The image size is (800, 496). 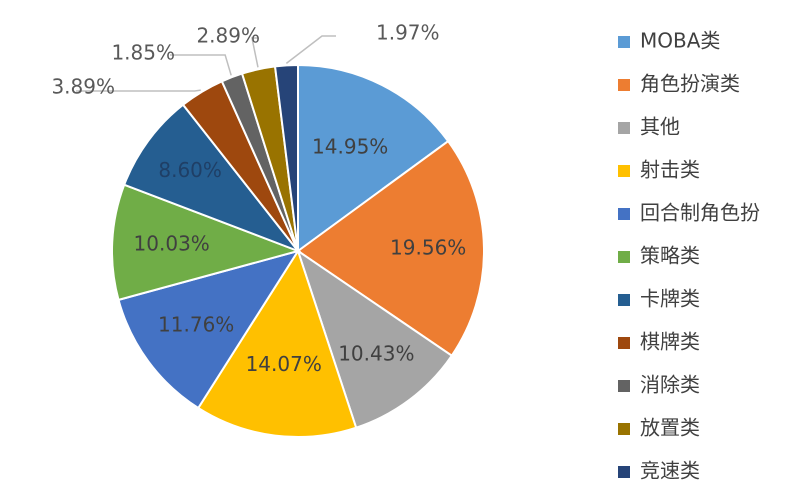 I want to click on data-label-9: 1.85%, so click(x=143, y=53).